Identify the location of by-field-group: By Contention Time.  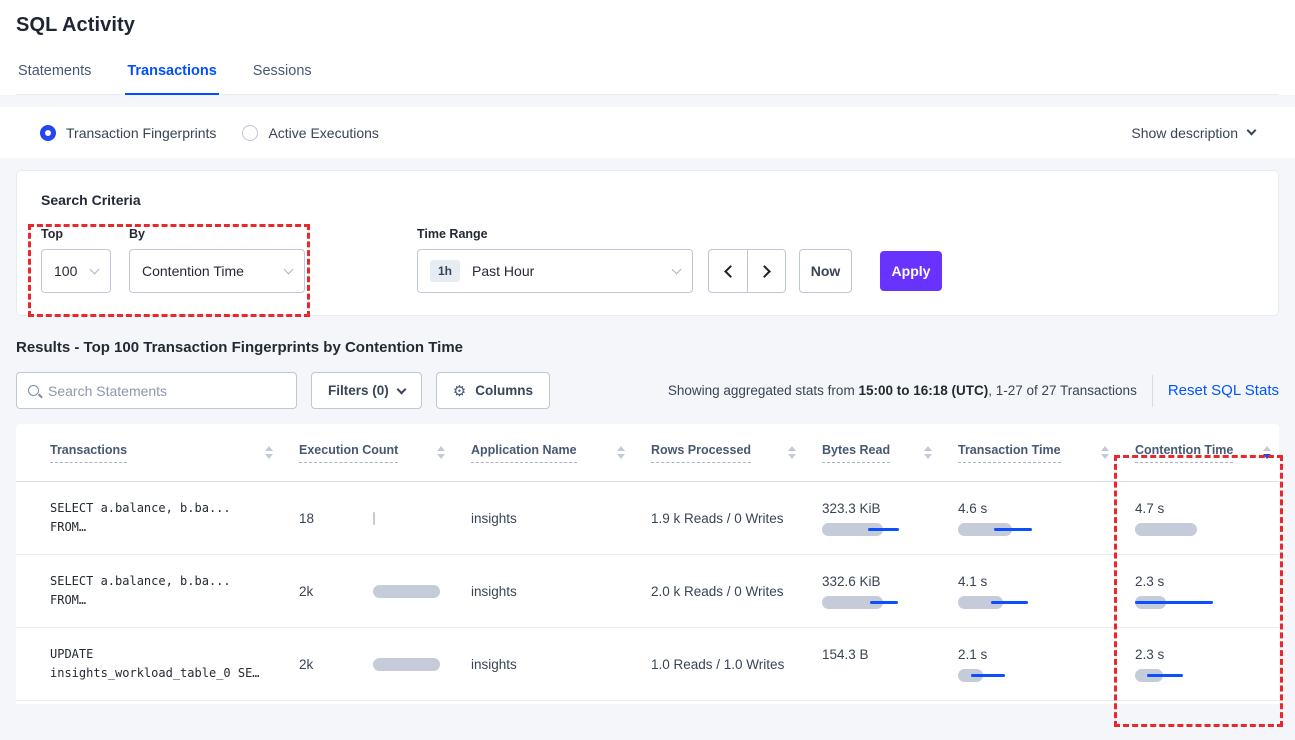
(217, 260).